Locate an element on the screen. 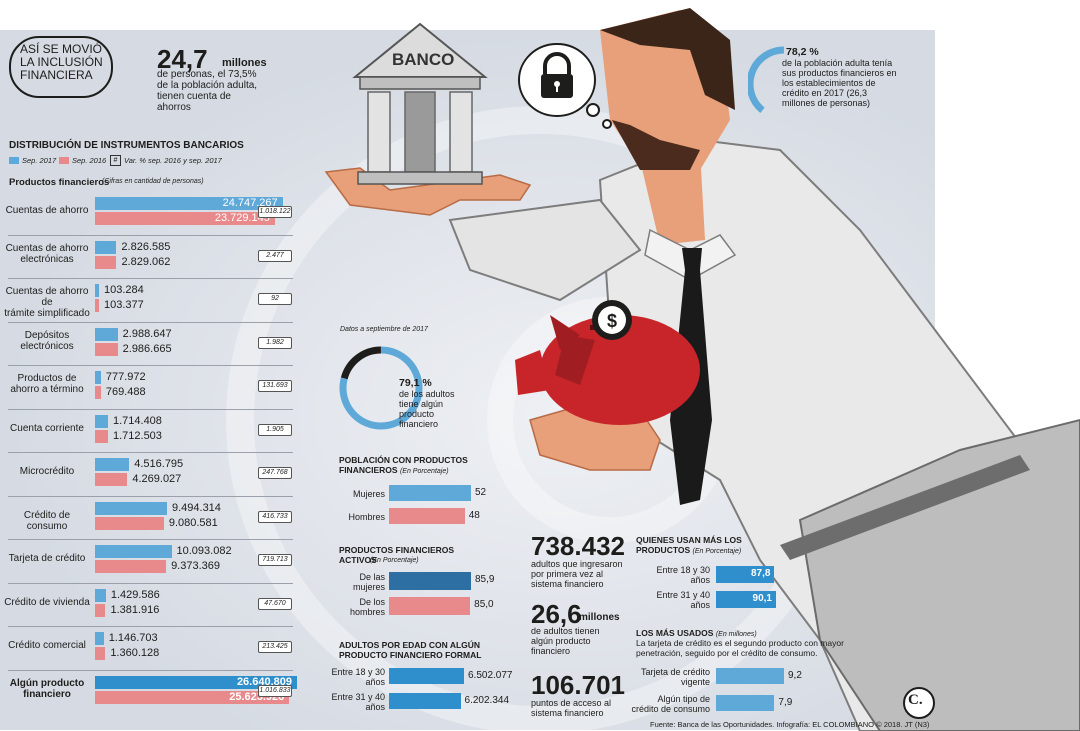 The image size is (1080, 731). category-label-line: Crédito de vivienda is located at coordinates (47, 602).